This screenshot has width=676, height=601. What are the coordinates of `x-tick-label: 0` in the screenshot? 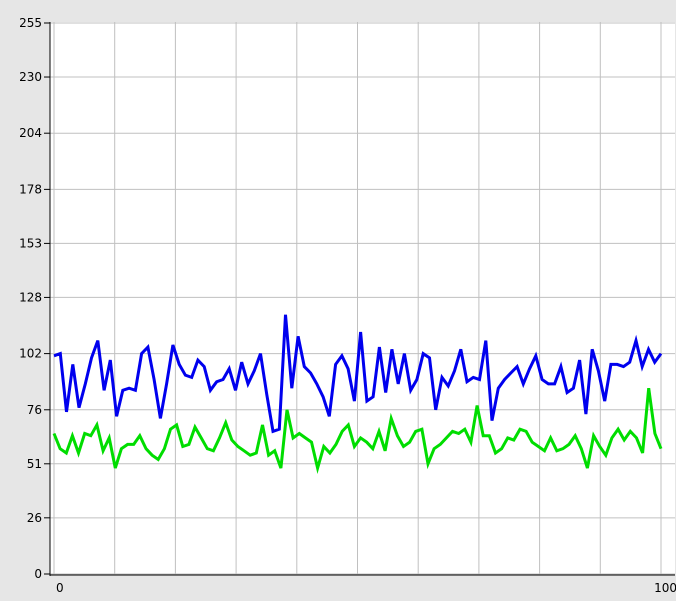 It's located at (60, 588).